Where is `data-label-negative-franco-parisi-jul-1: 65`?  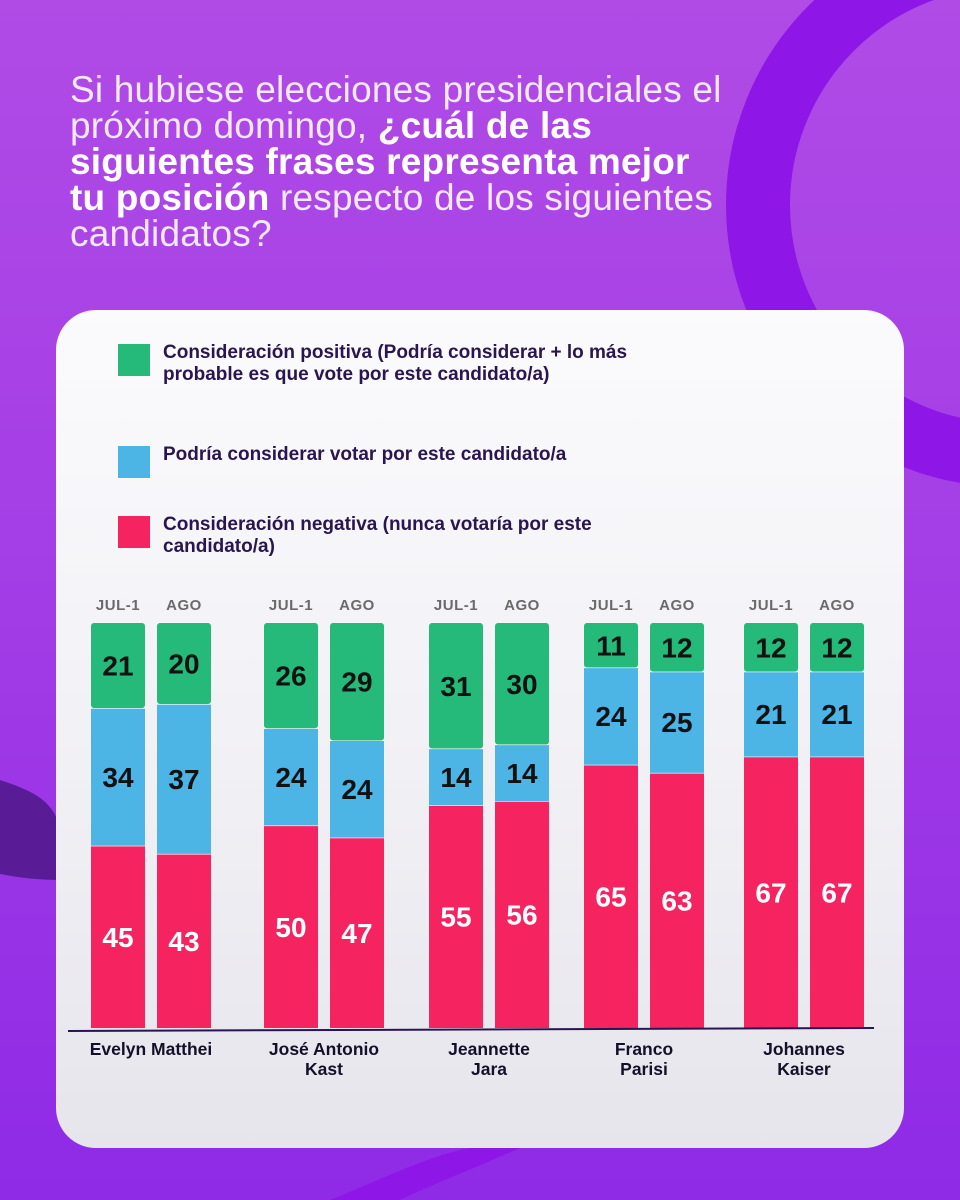 data-label-negative-franco-parisi-jul-1: 65 is located at coordinates (610, 896).